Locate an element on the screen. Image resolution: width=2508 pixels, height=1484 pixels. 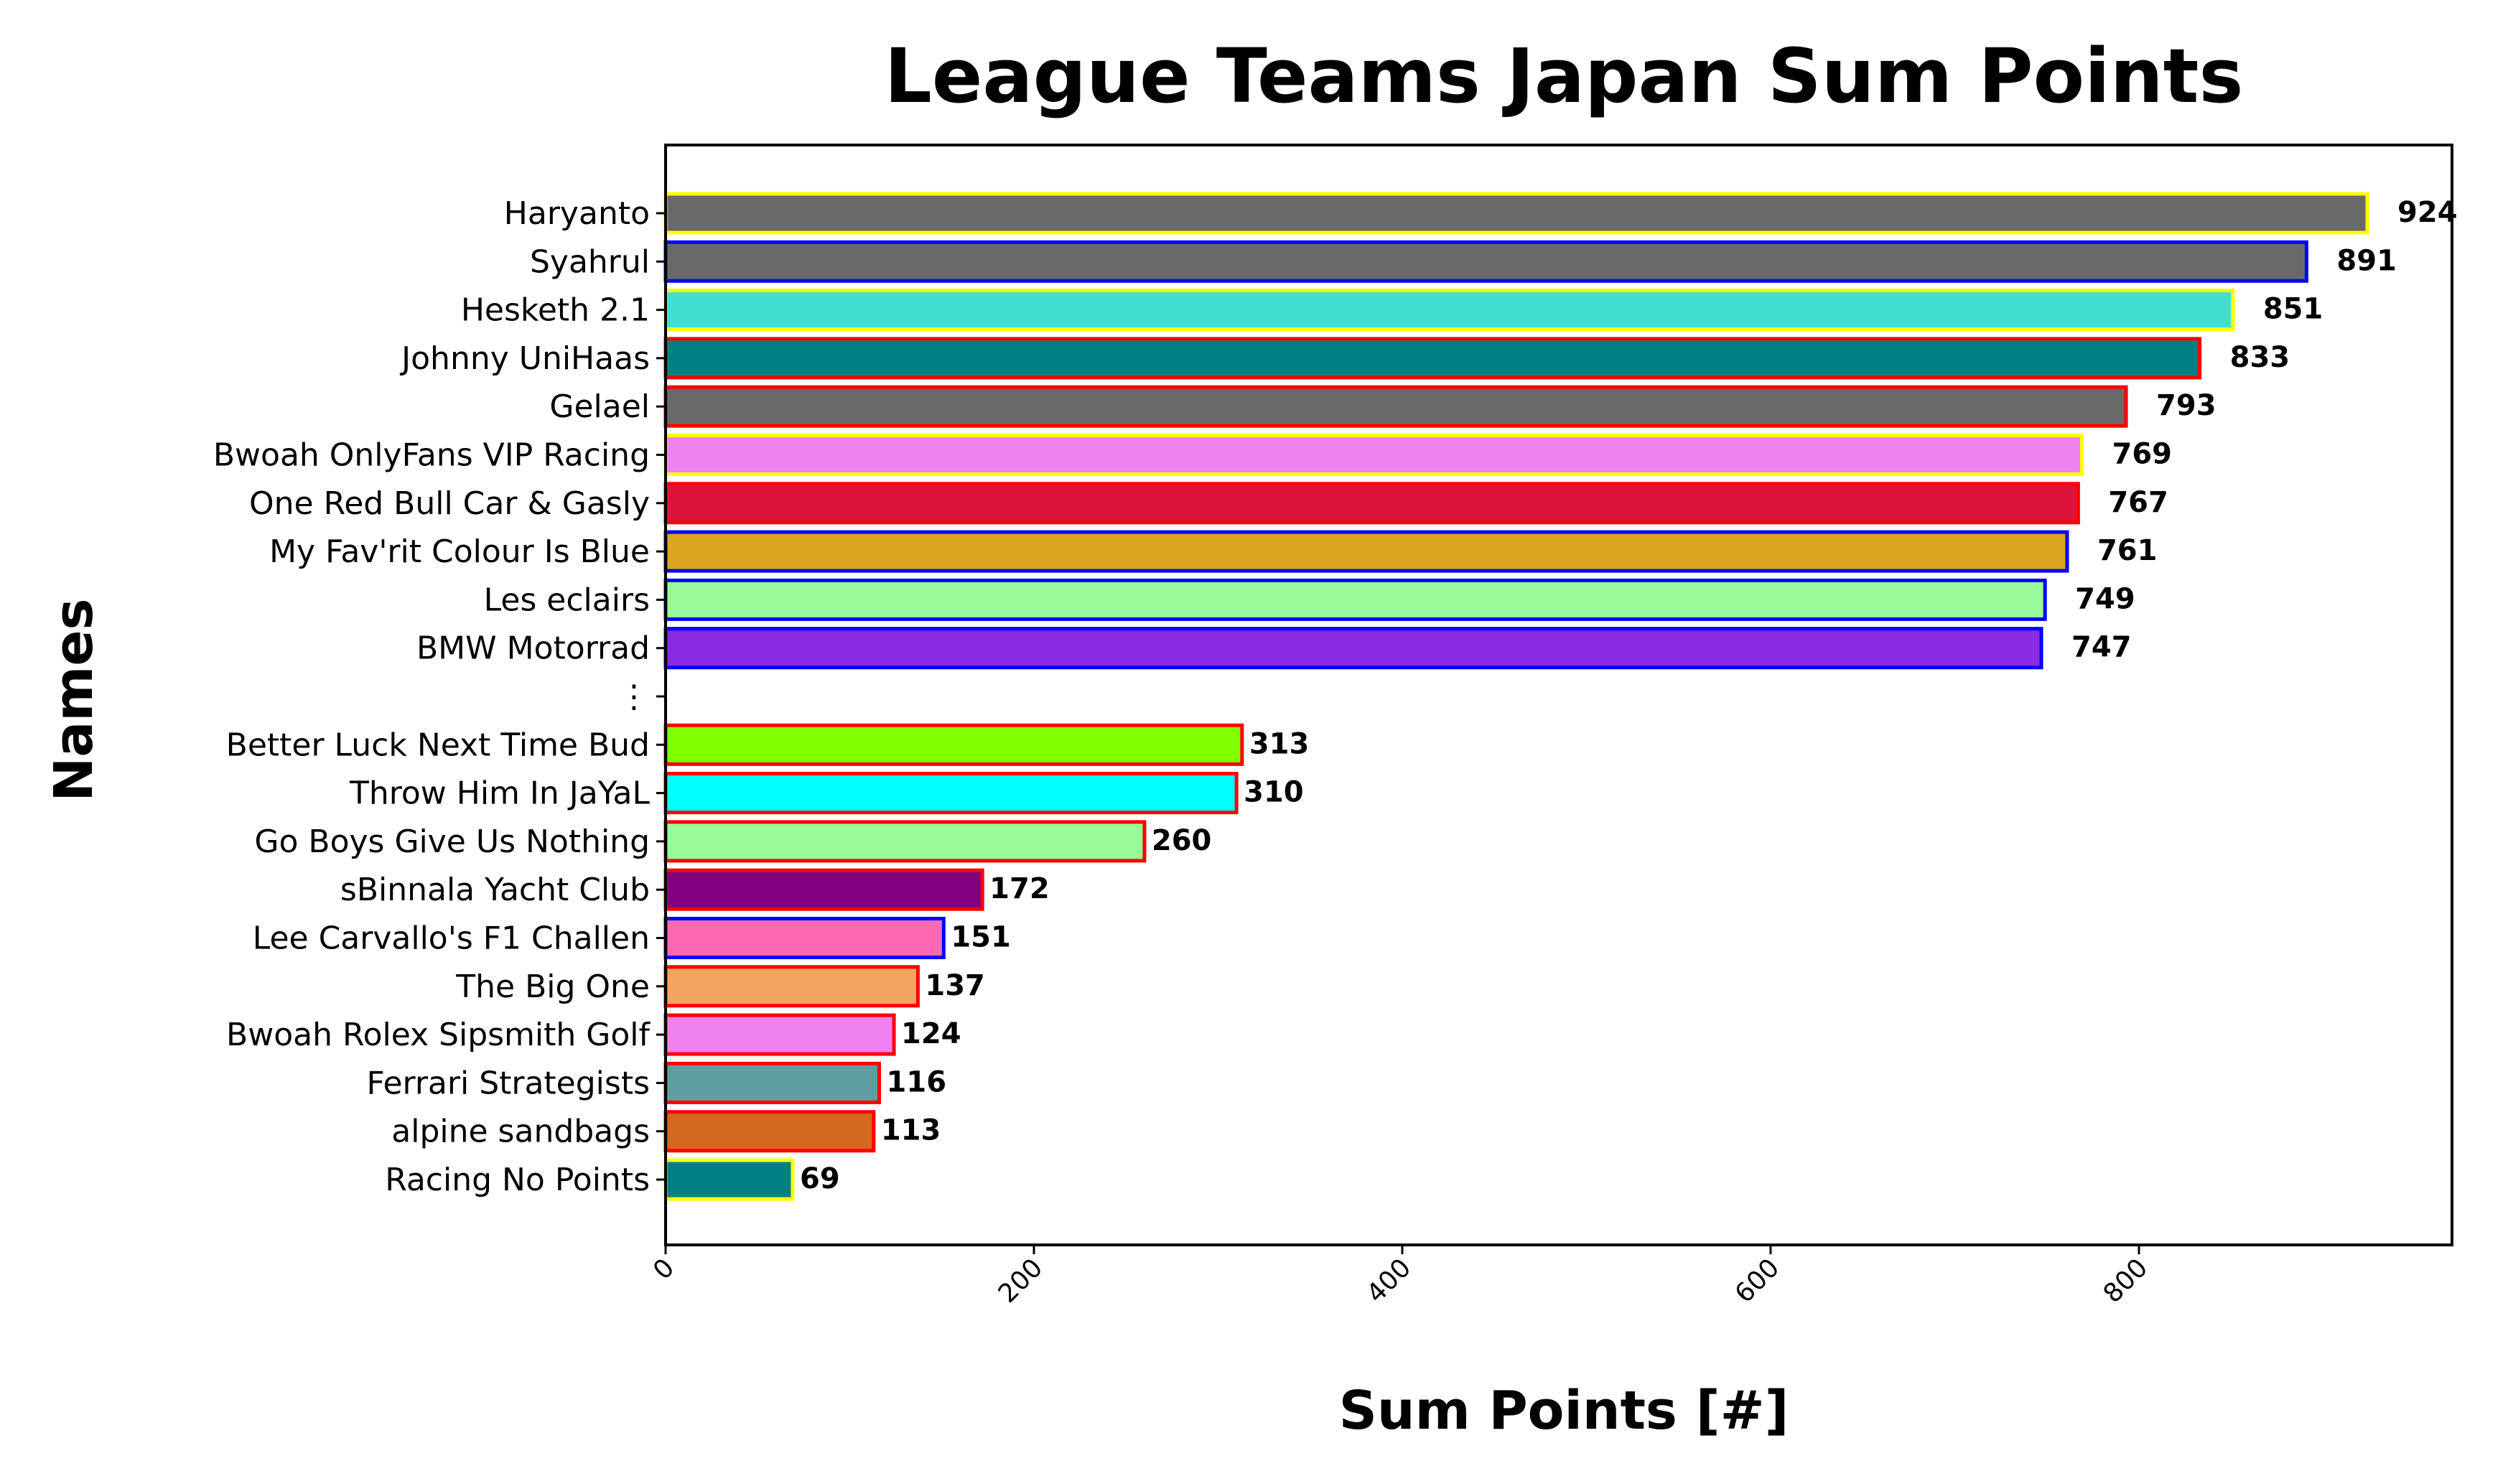
y-tick-label: sBinnala Yacht Club is located at coordinates (495, 890).